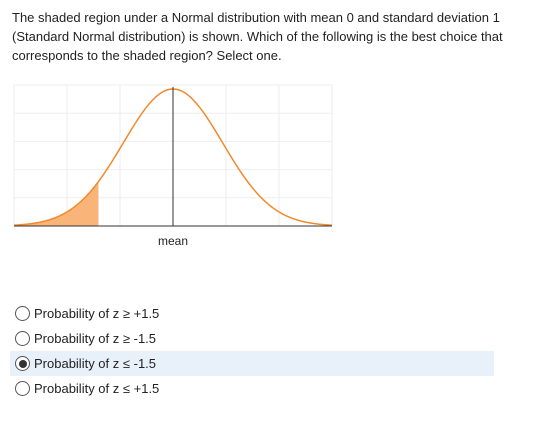 This screenshot has width=539, height=421. I want to click on option-label: Probability of z ≥ -1.5, so click(95, 338).